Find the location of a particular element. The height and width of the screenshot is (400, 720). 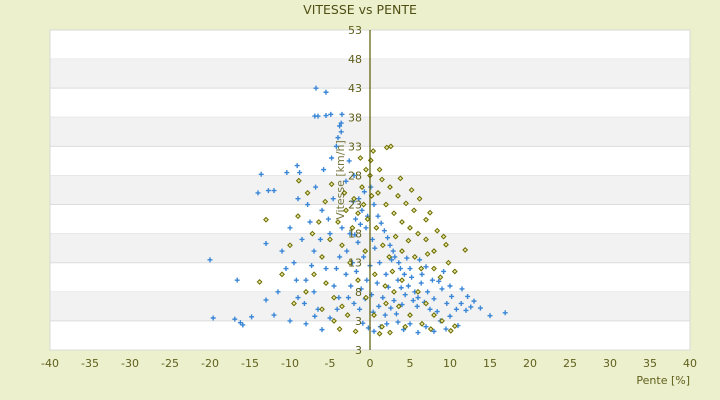

x-tick-label: -35 is located at coordinates (90, 363).